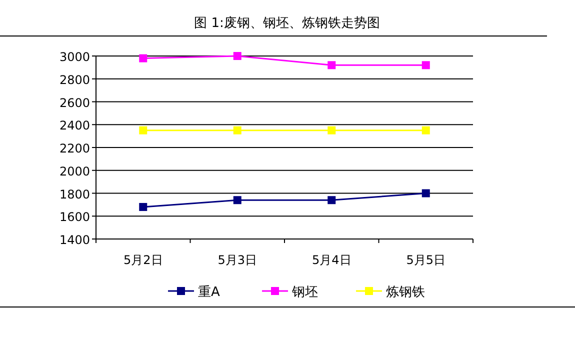  What do you see at coordinates (426, 260) in the screenshot?
I see `x-tick-label: 5月5日` at bounding box center [426, 260].